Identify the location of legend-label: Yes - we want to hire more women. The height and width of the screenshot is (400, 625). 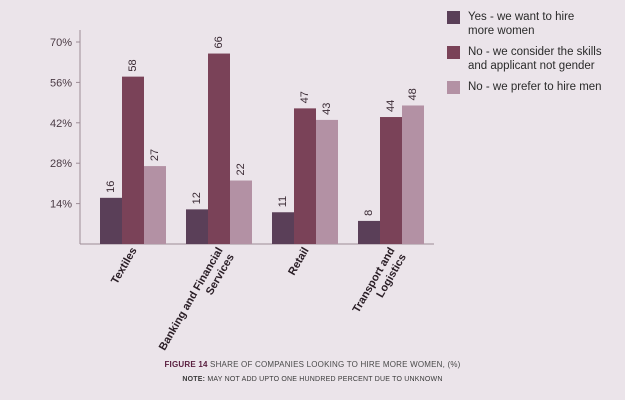
(521, 24).